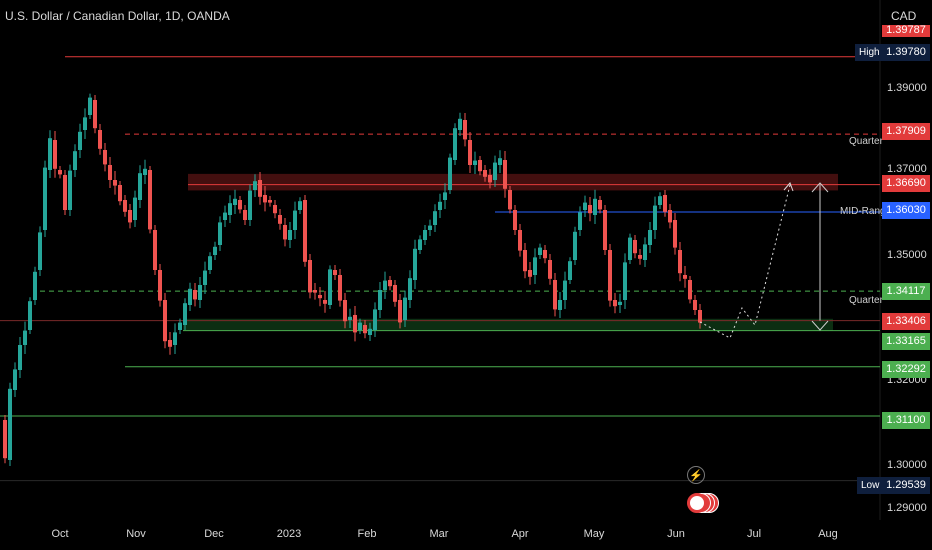  I want to click on level-label-high: High, so click(868, 52).